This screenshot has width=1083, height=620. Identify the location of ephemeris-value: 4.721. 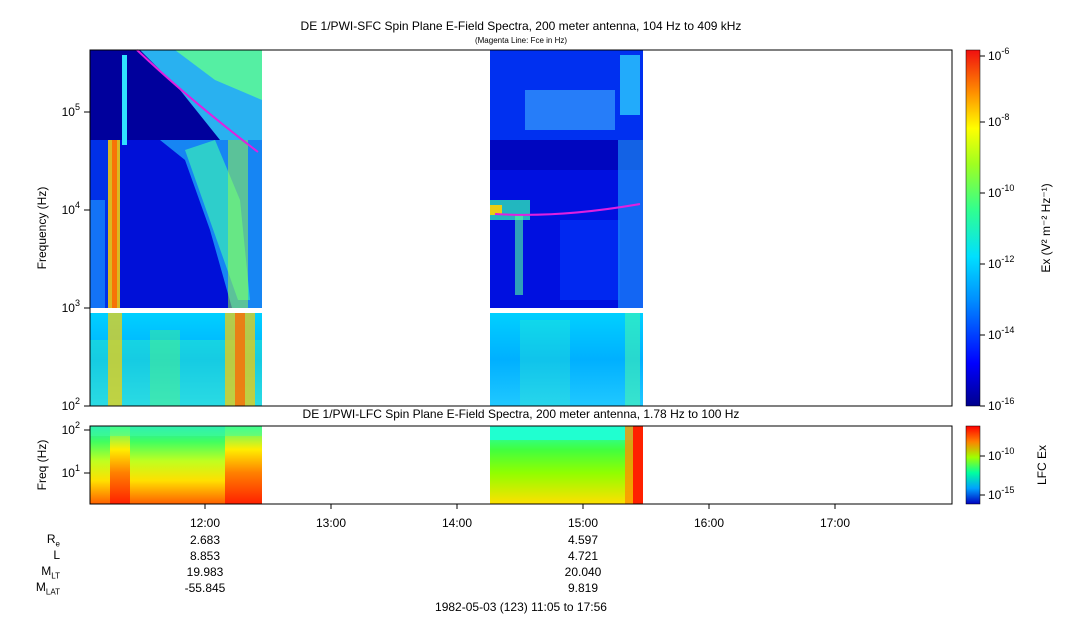
(583, 556).